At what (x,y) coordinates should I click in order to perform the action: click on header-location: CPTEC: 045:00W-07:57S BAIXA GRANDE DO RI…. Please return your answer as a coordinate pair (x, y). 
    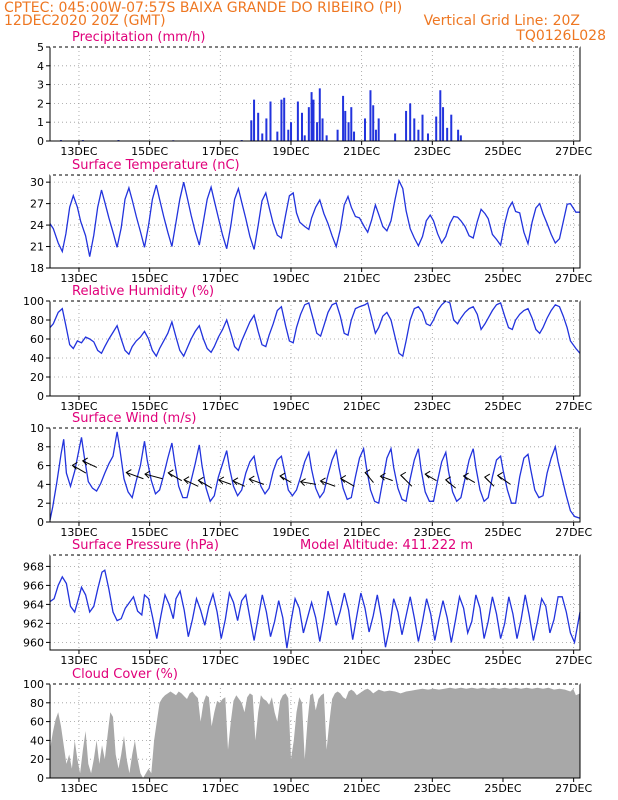
    Looking at the image, I should click on (203, 8).